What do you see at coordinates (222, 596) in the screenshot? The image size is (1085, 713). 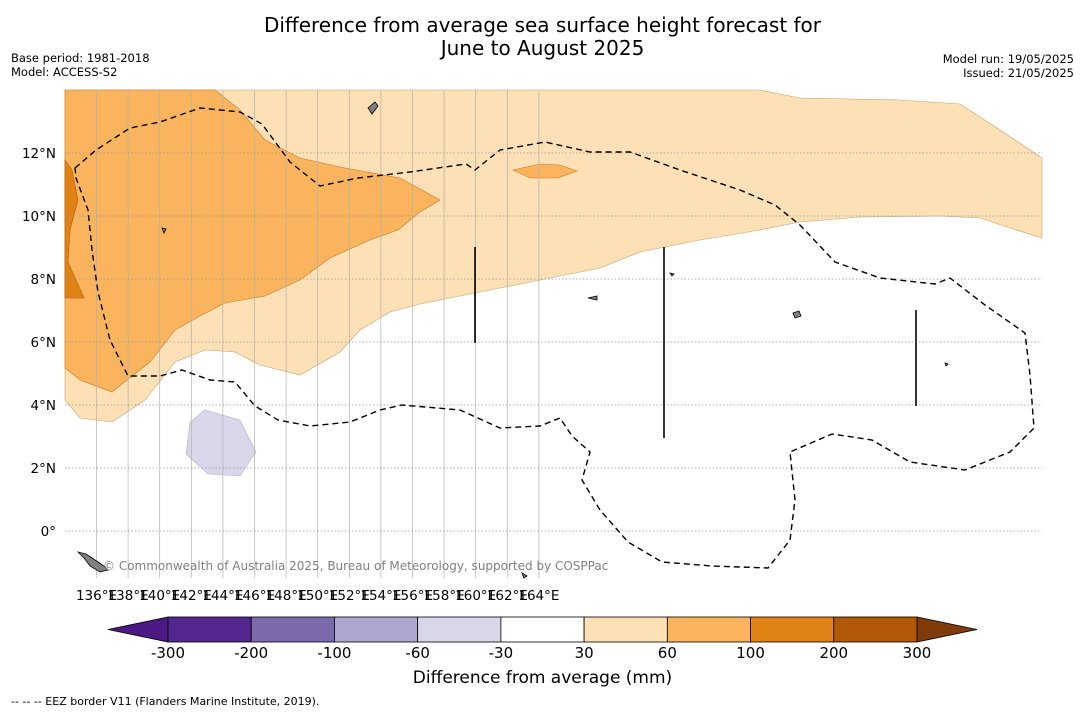 I see `longitude-label: 144°E` at bounding box center [222, 596].